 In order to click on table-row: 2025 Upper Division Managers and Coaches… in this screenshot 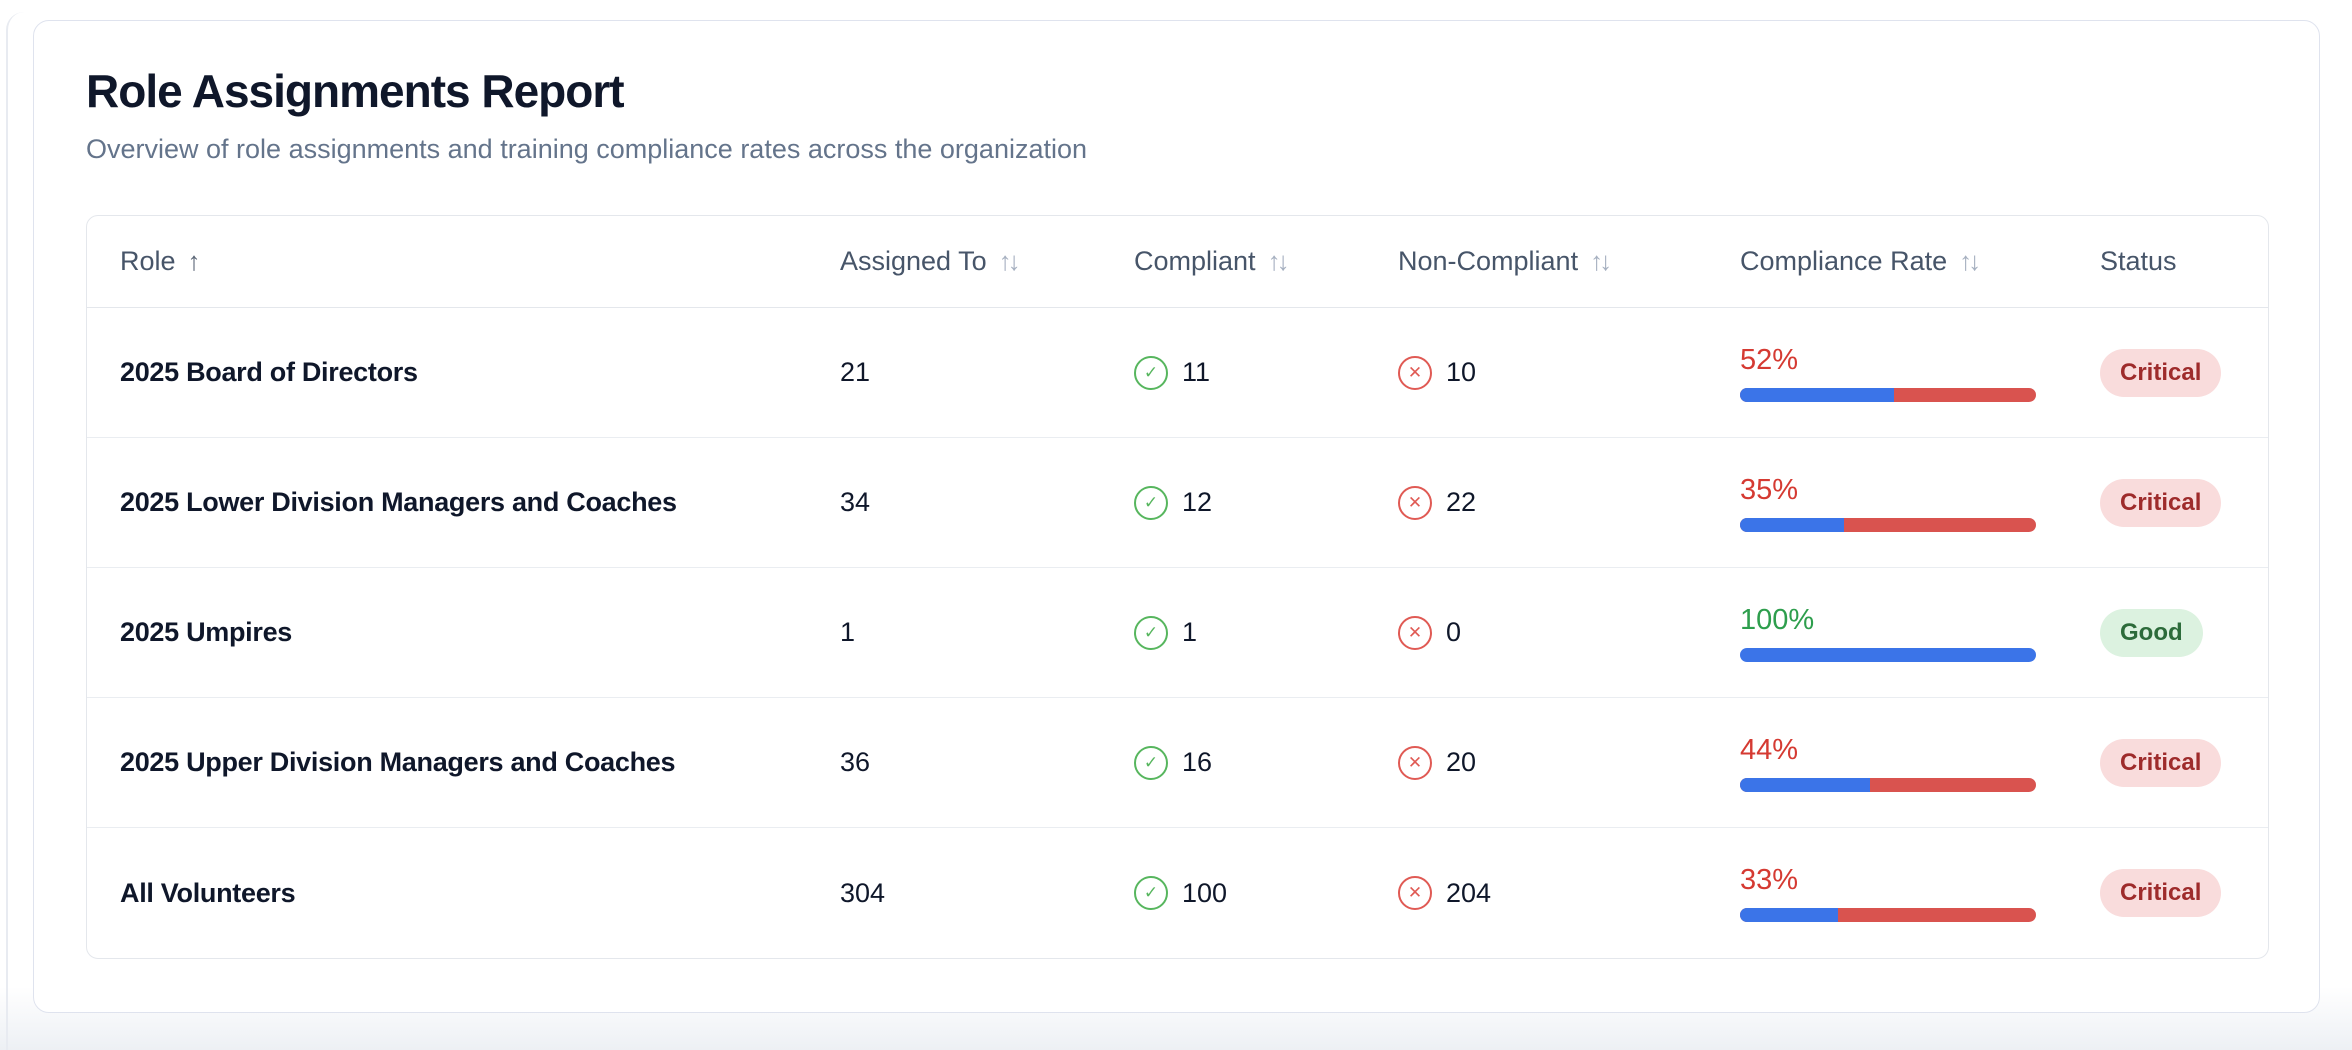, I will do `click(1177, 763)`.